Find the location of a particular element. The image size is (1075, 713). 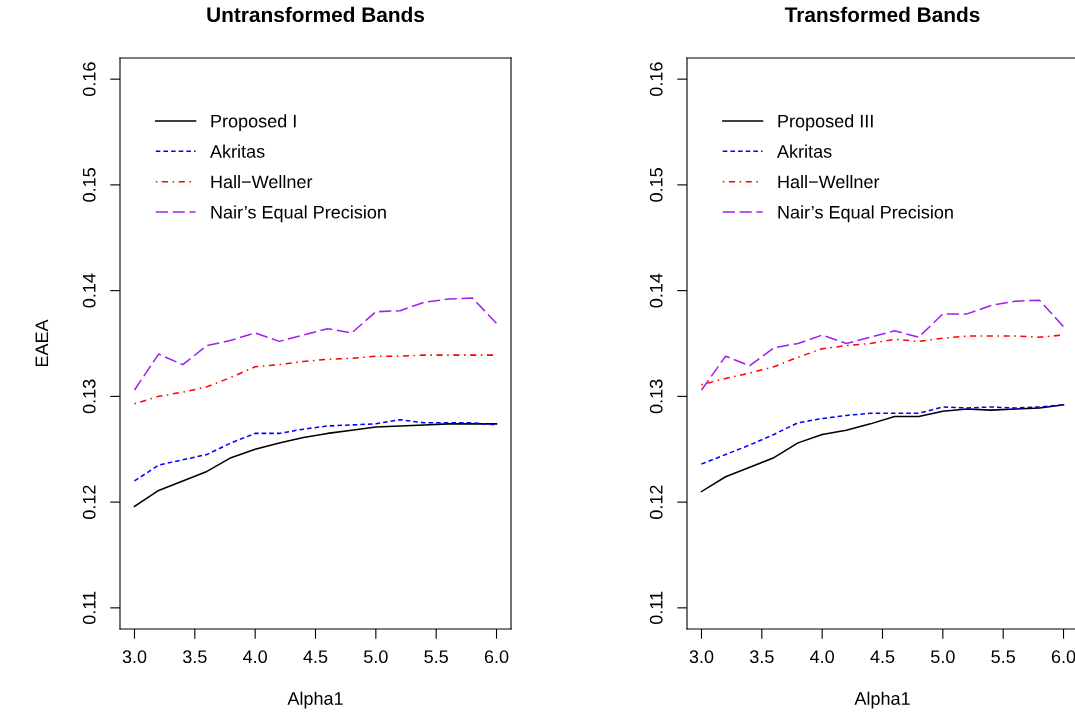

y-axis-title: EAEA is located at coordinates (42, 343).